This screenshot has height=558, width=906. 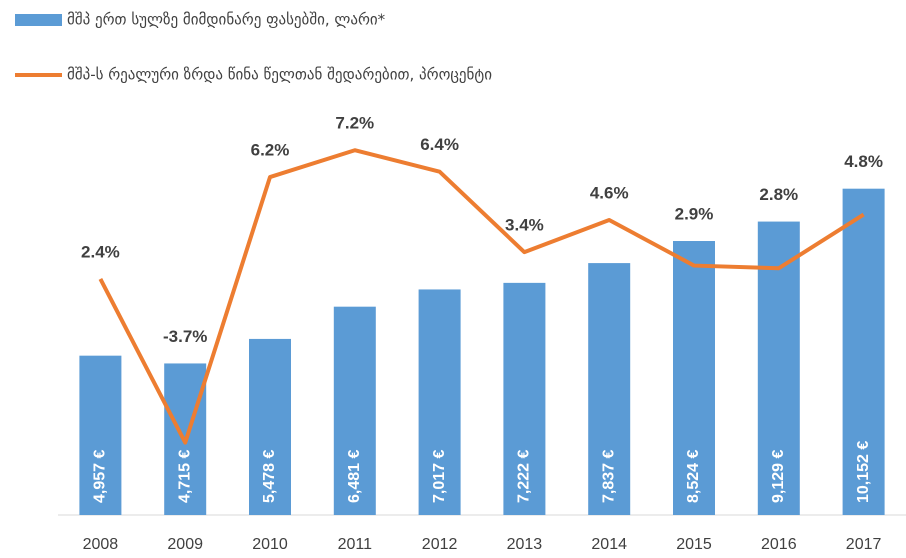 What do you see at coordinates (269, 476) in the screenshot?
I see `bar-value-label: 5,478 €` at bounding box center [269, 476].